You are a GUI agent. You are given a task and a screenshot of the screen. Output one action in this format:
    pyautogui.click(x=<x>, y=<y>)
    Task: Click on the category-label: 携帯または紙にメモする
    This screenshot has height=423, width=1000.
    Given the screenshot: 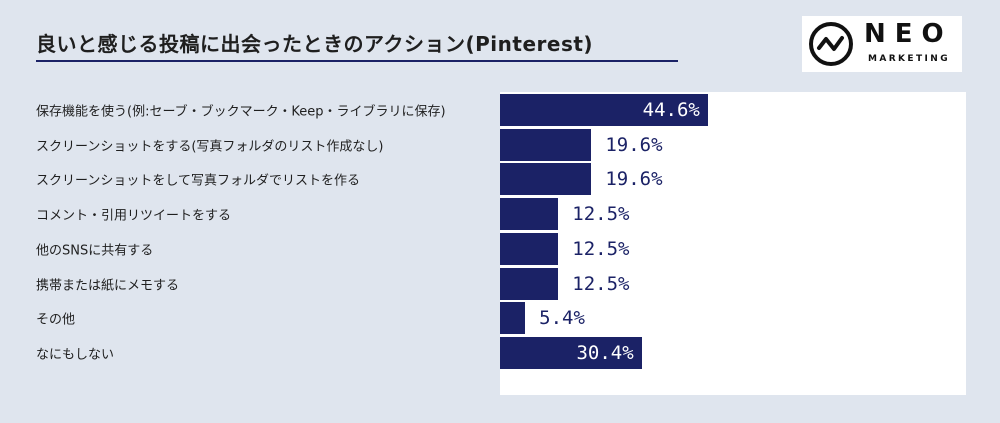 What is the action you would take?
    pyautogui.click(x=108, y=285)
    